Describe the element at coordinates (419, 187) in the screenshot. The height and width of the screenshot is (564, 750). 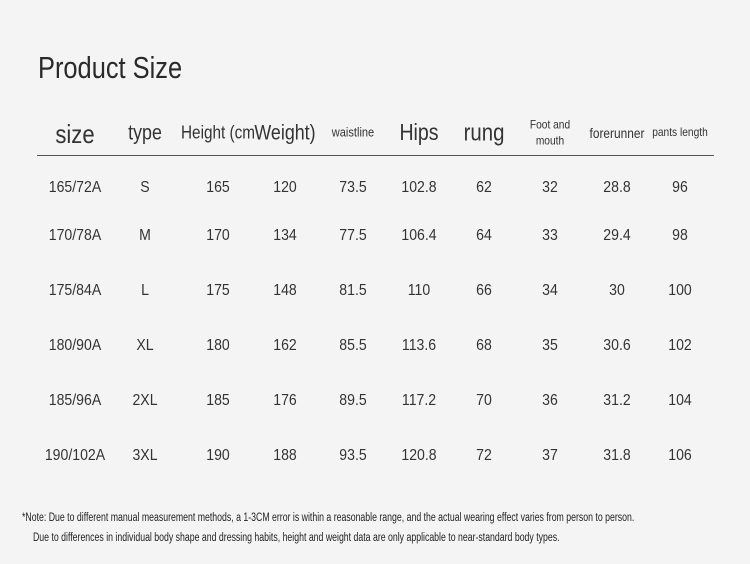
I see `table-cell: 102.8` at that location.